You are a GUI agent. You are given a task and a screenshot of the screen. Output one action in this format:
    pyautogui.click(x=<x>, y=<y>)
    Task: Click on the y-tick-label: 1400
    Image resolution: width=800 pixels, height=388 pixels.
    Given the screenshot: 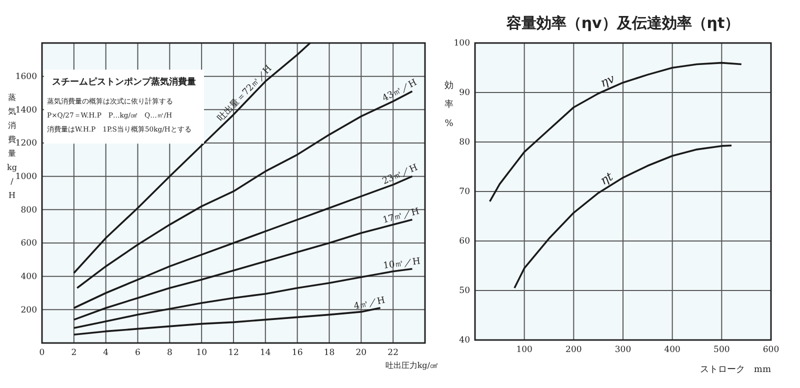 What is the action you would take?
    pyautogui.click(x=26, y=110)
    